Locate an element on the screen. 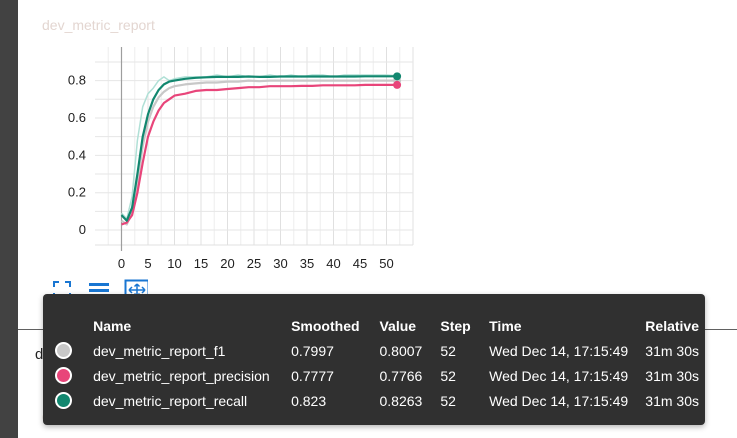 This screenshot has height=438, width=737. tooltip-series-name: dev_metric_report_f1 is located at coordinates (159, 350).